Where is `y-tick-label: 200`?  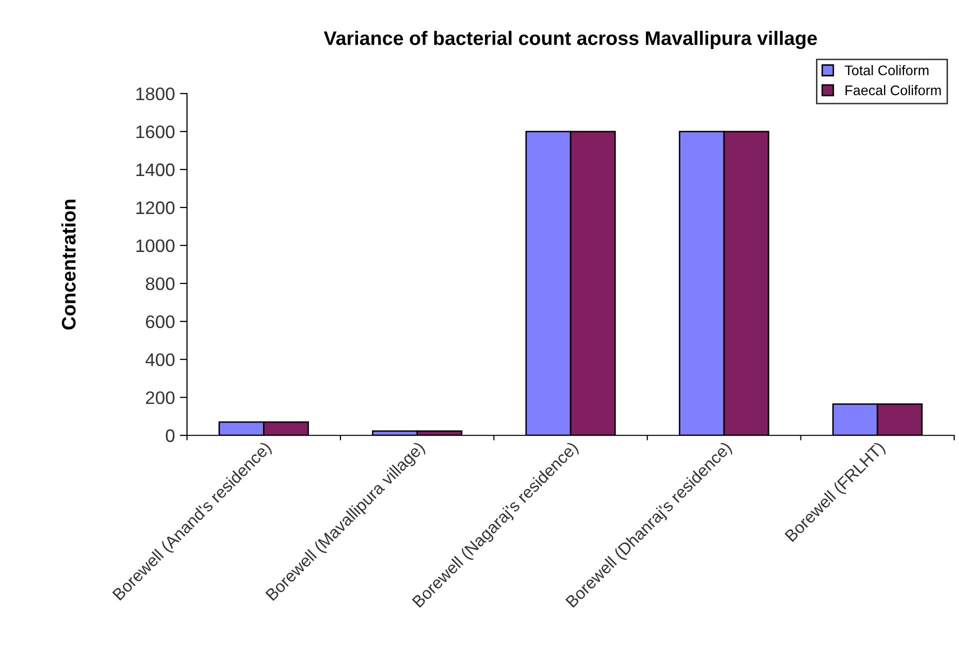
y-tick-label: 200 is located at coordinates (160, 397).